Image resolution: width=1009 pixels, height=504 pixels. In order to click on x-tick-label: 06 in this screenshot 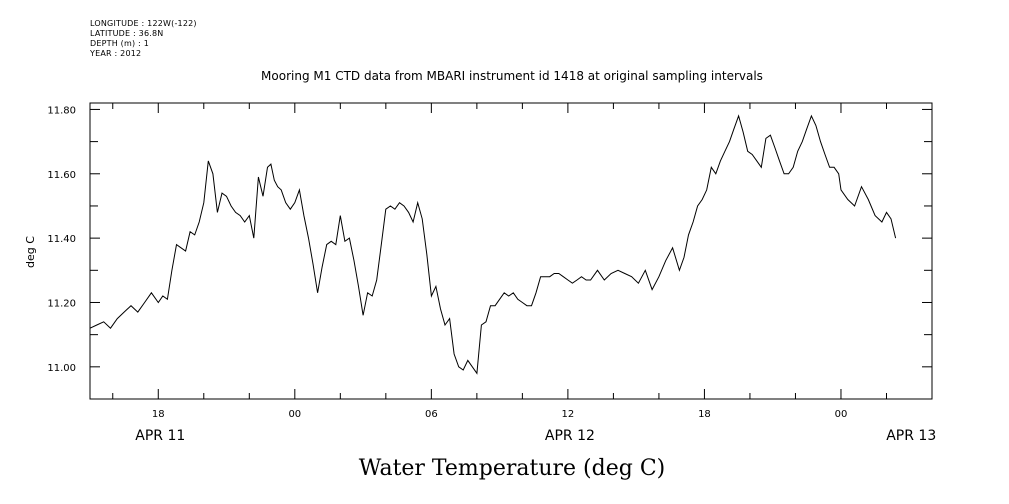, I will do `click(431, 414)`.